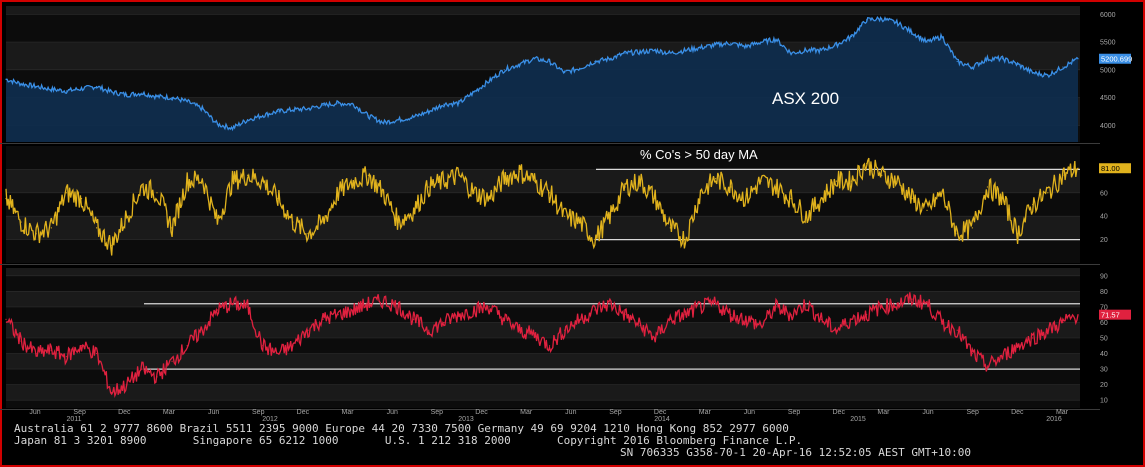 This screenshot has height=467, width=1145. I want to click on last-value-label: 5200.699, so click(1116, 59).